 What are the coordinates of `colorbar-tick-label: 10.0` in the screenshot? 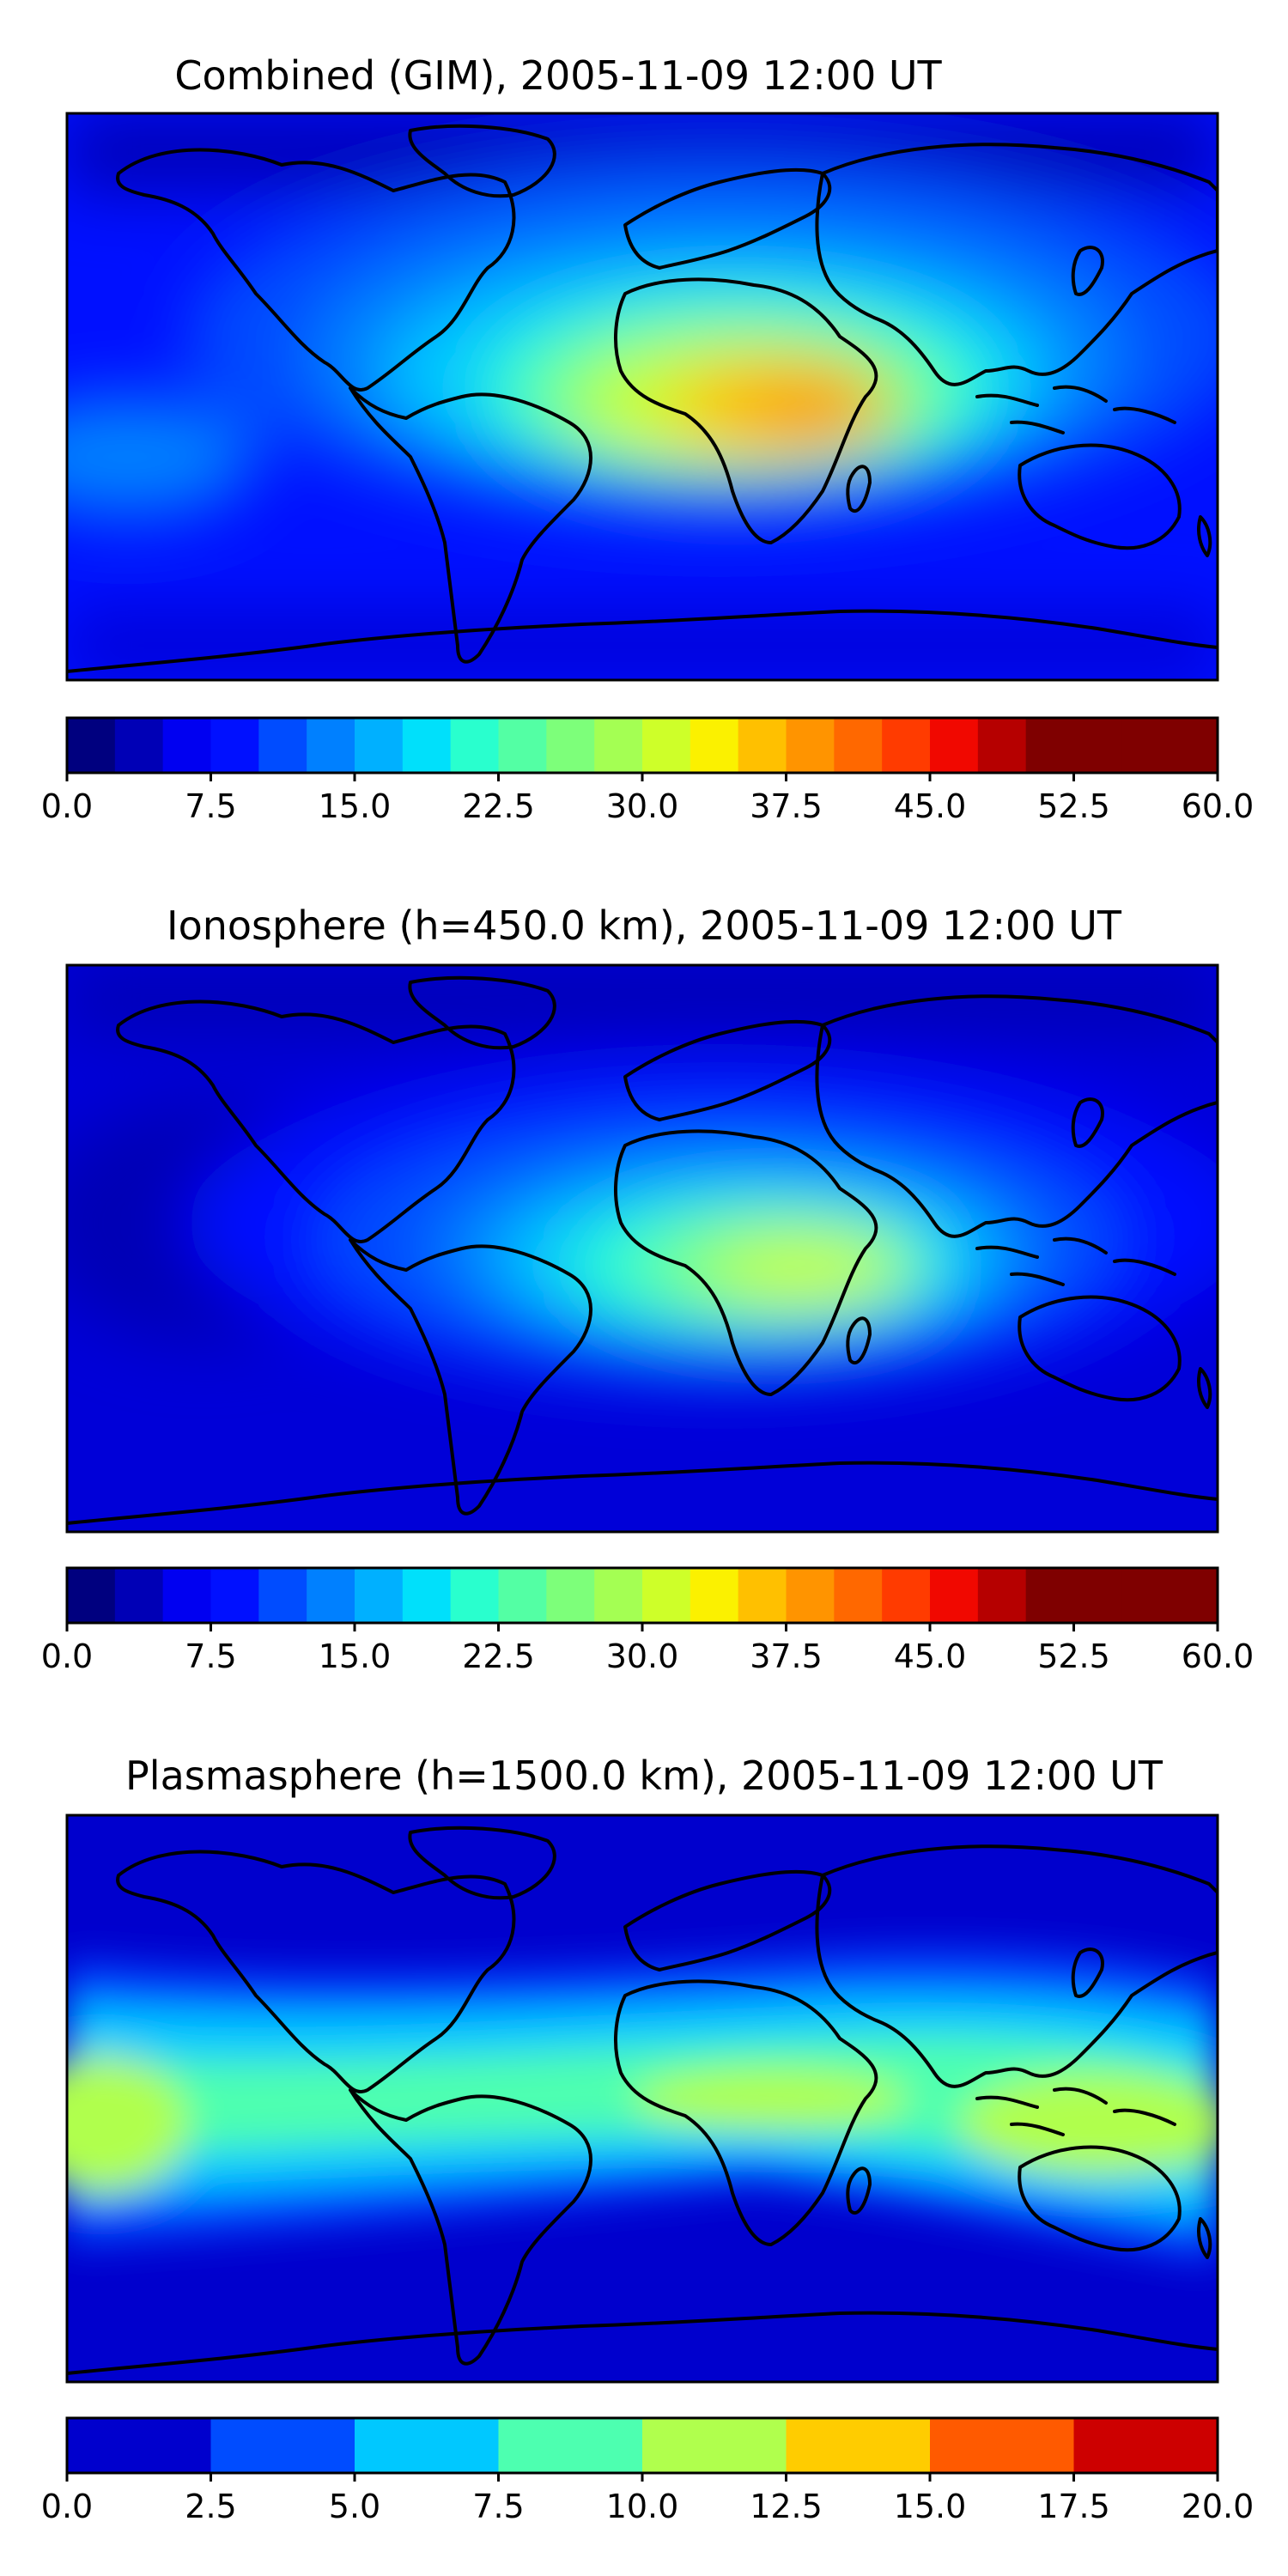 It's located at (642, 2507).